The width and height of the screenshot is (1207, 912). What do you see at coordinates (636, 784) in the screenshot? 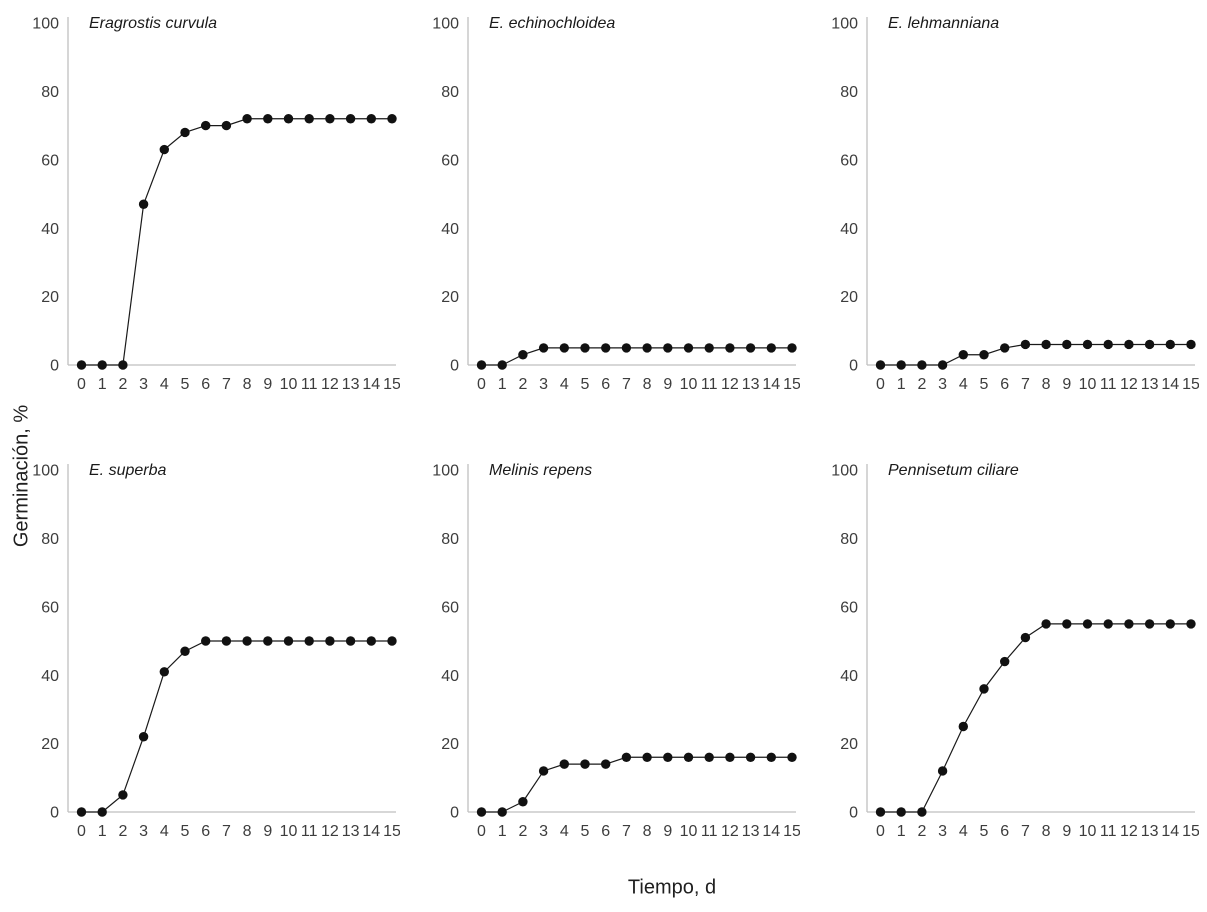
I see `germination-line` at bounding box center [636, 784].